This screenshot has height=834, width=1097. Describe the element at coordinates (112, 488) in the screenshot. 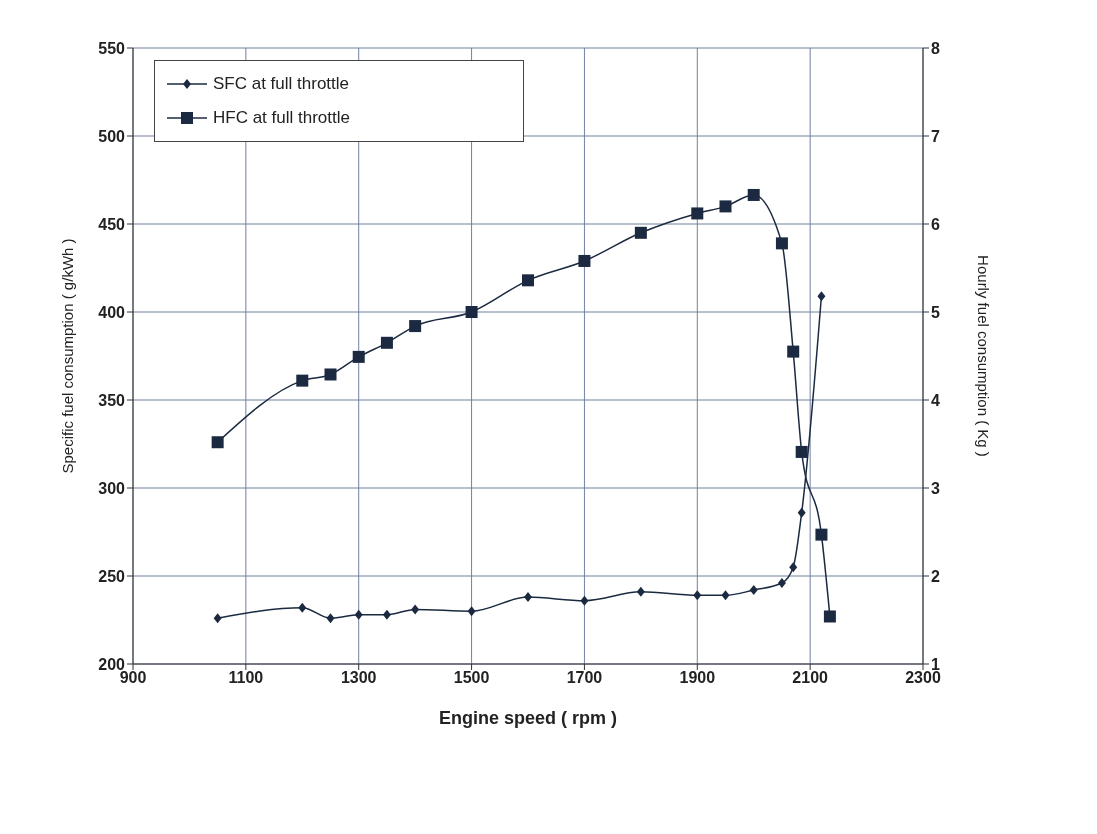

I see `y-tick-label: 300` at that location.